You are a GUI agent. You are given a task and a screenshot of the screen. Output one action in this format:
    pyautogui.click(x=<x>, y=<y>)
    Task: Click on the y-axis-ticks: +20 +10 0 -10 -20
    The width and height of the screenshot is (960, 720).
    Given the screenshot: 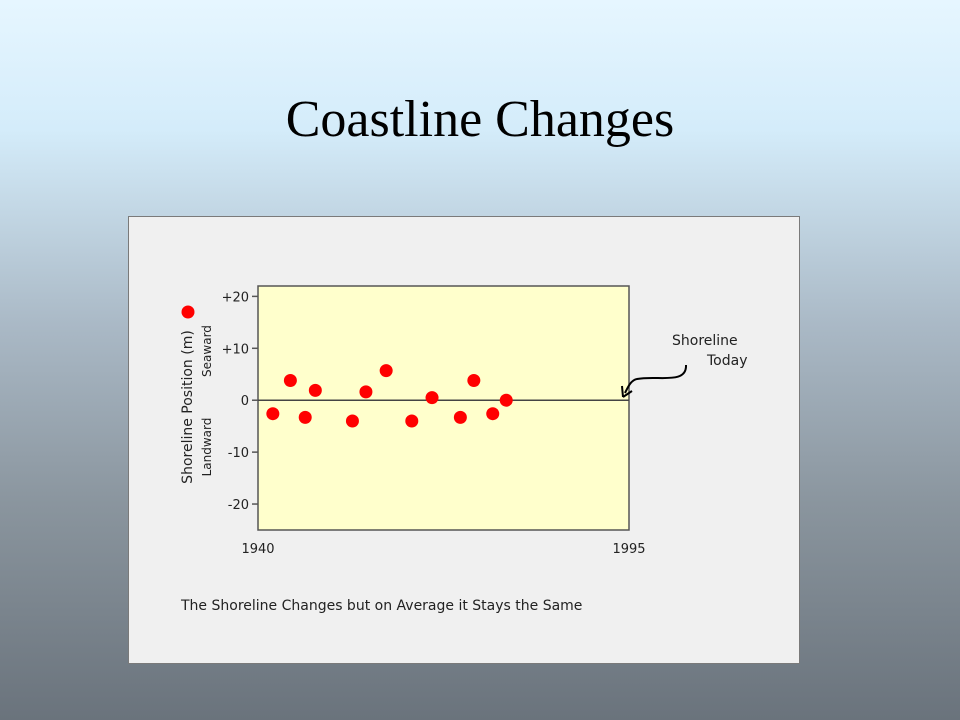 What is the action you would take?
    pyautogui.click(x=240, y=401)
    